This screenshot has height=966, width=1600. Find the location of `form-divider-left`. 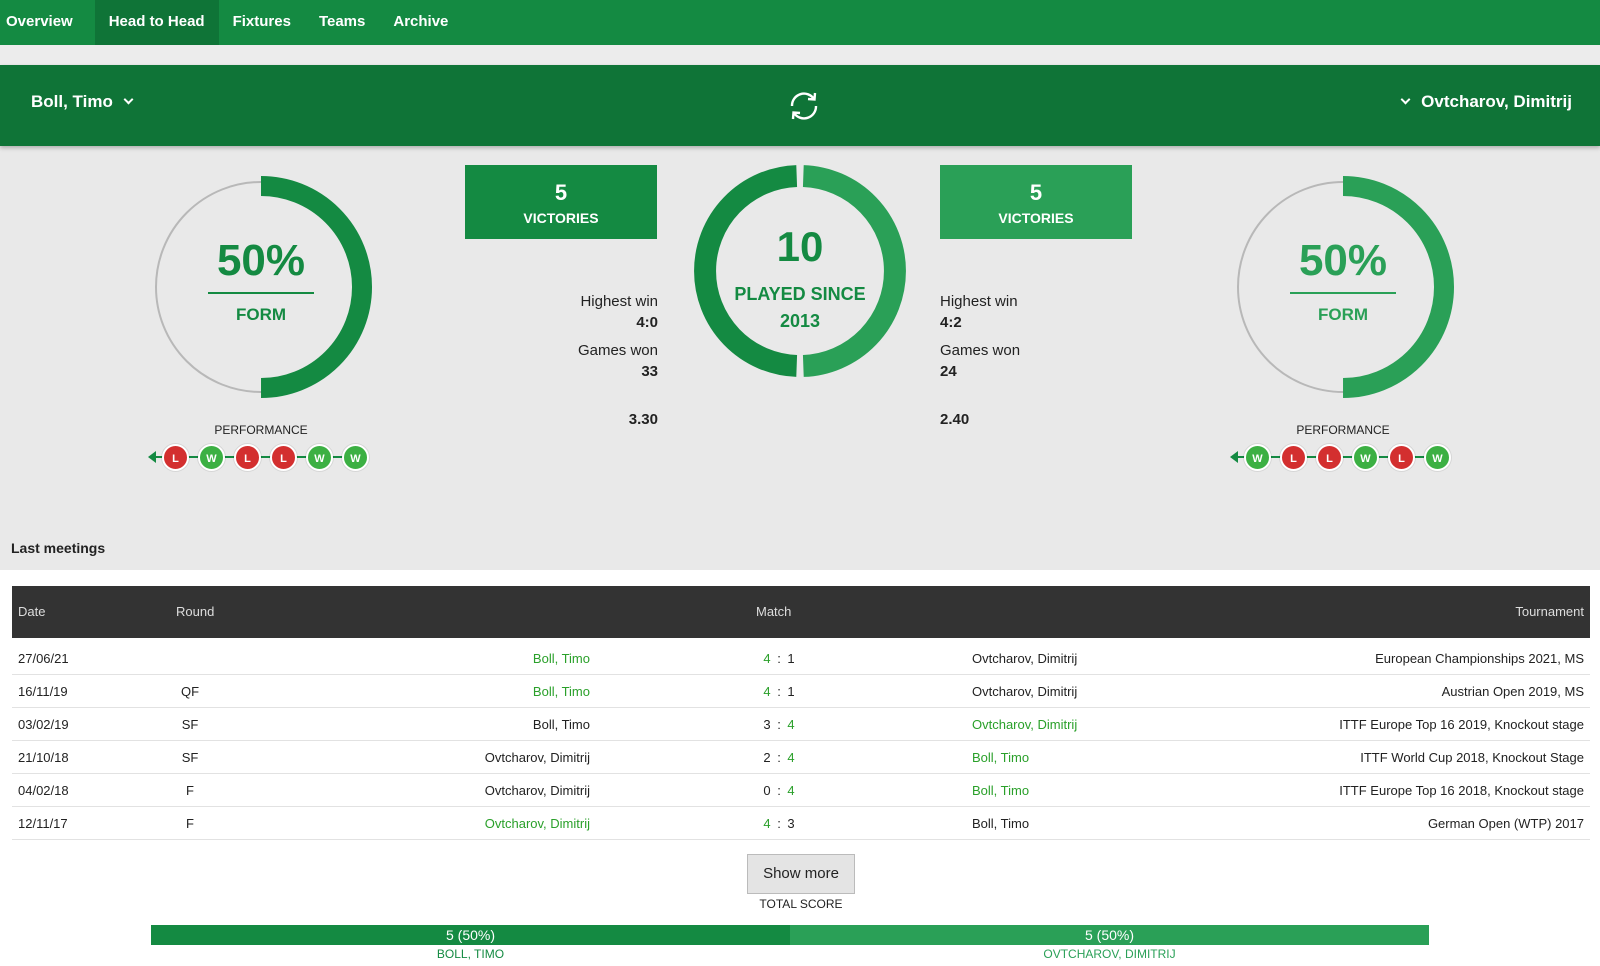

form-divider-left is located at coordinates (261, 293).